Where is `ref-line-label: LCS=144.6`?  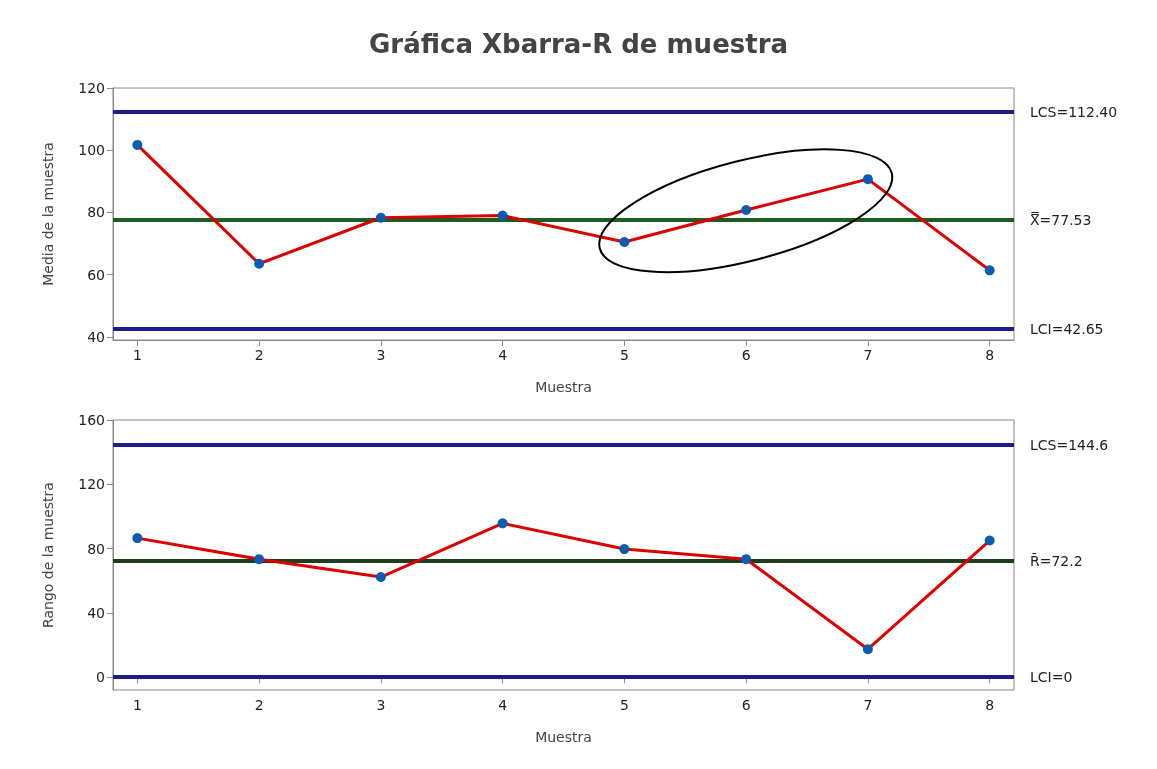
ref-line-label: LCS=144.6 is located at coordinates (1069, 444).